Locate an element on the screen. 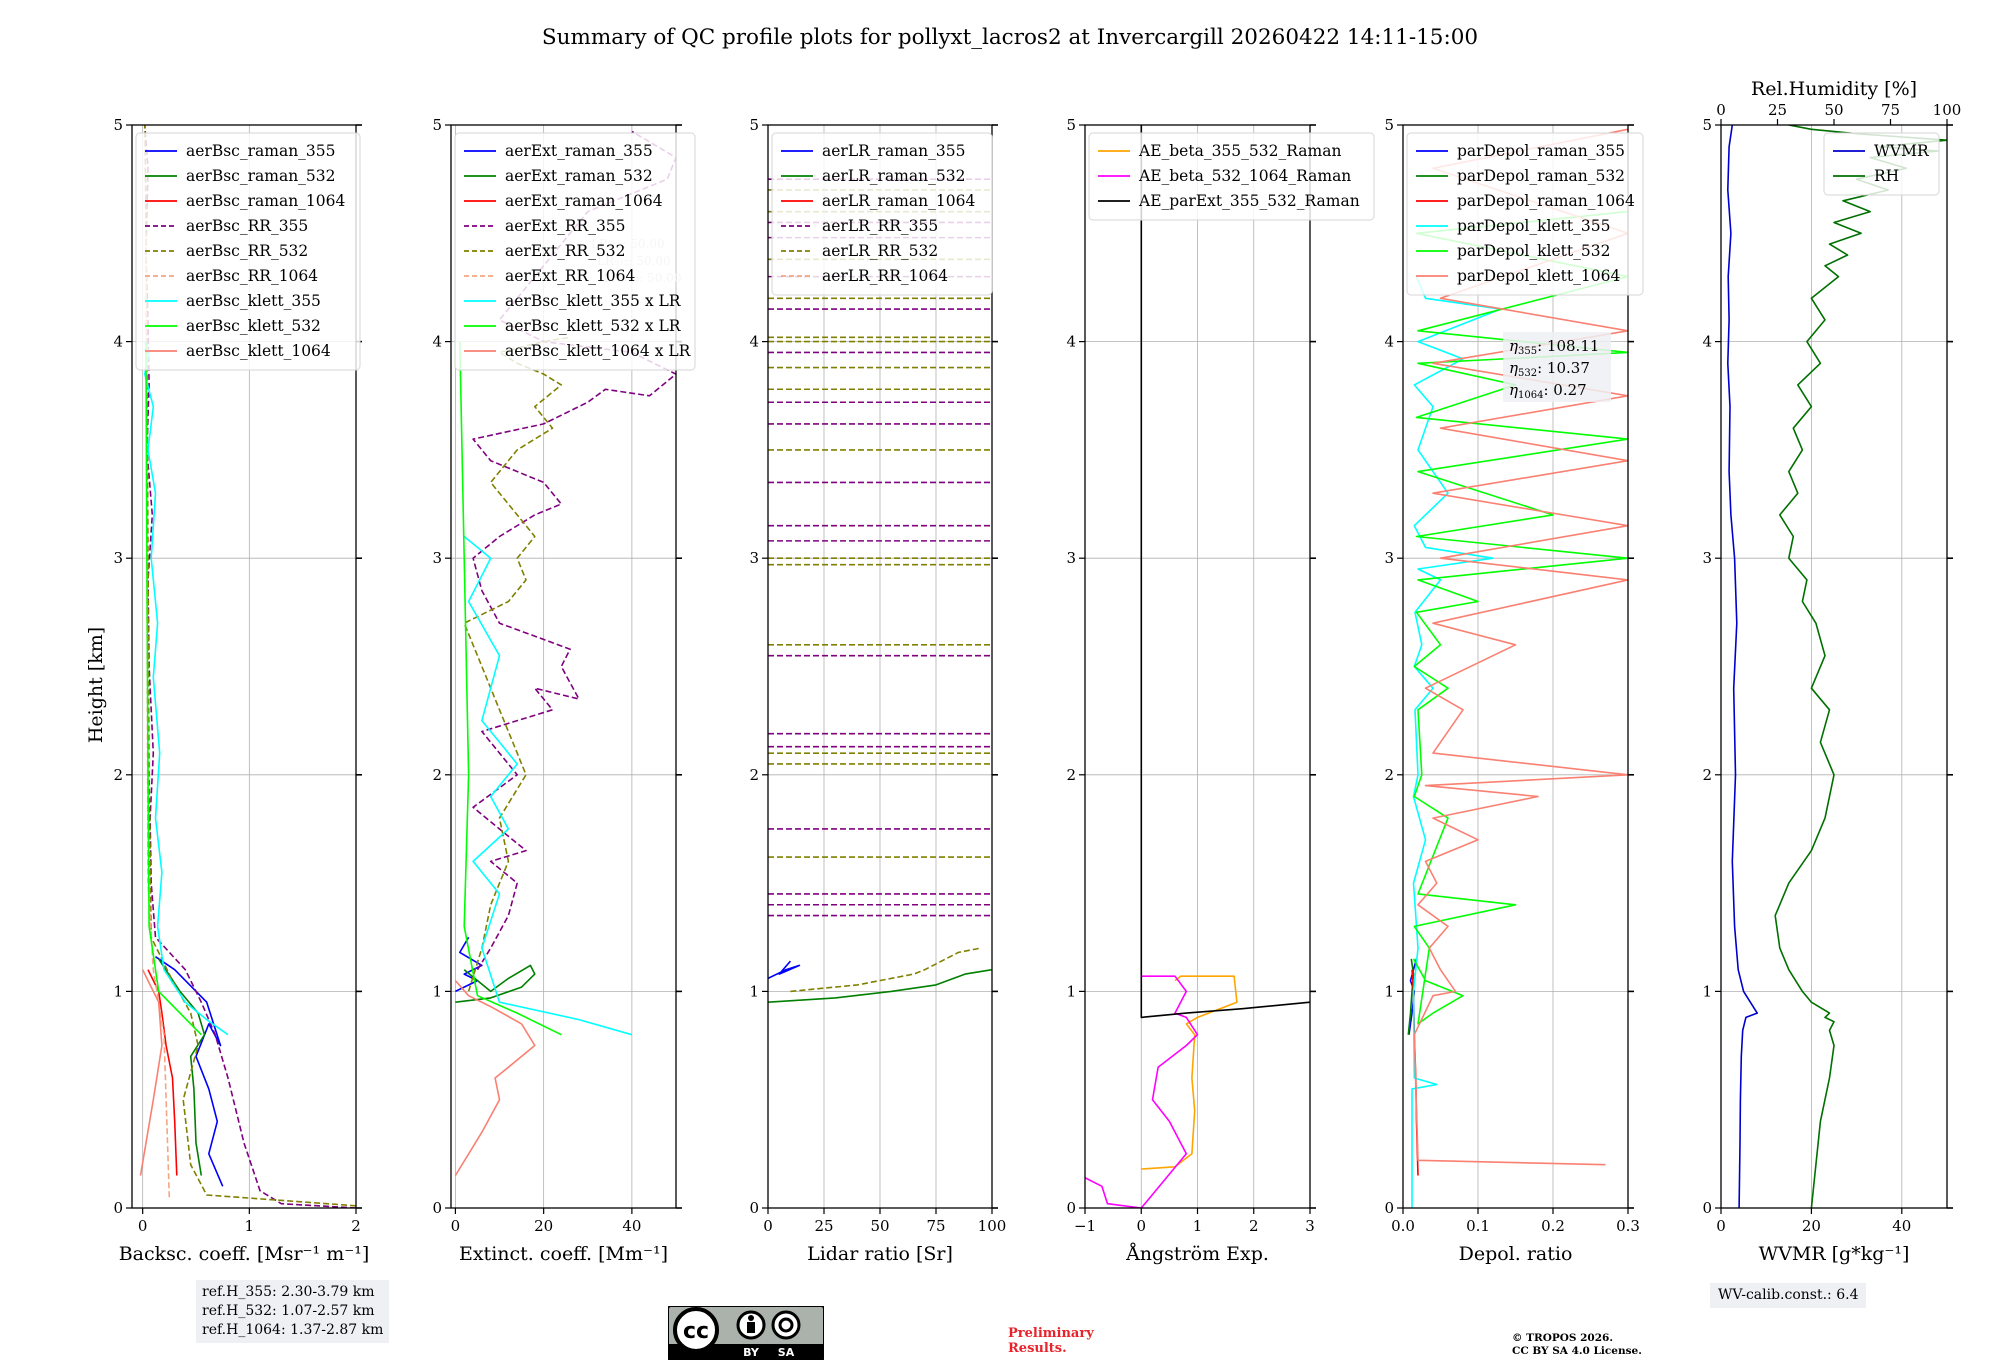 The width and height of the screenshot is (2000, 1364). legend-entry-label: aerLR_RR_1064 is located at coordinates (885, 276).